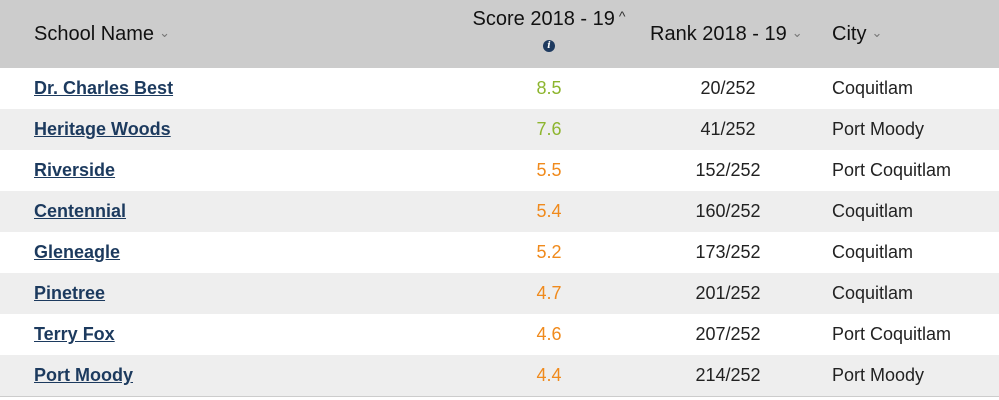 This screenshot has width=999, height=400. I want to click on score-value: 4.6, so click(549, 334).